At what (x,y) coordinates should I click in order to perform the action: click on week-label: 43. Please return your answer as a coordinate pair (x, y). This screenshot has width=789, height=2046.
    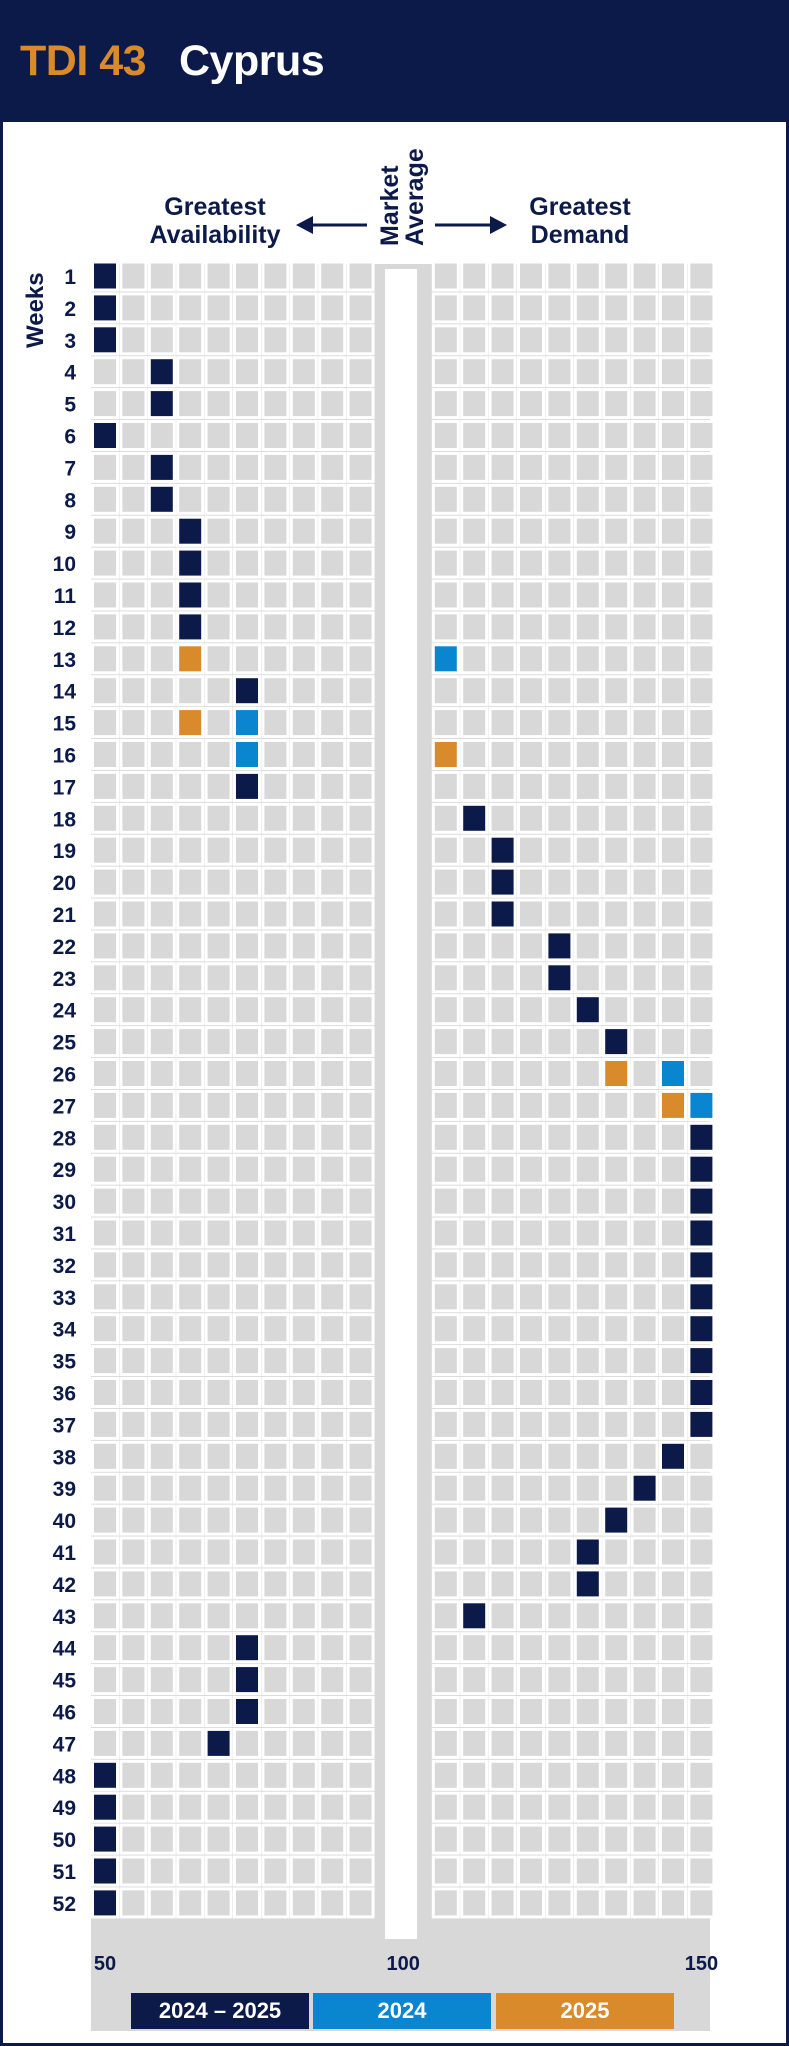
    Looking at the image, I should click on (64, 1617).